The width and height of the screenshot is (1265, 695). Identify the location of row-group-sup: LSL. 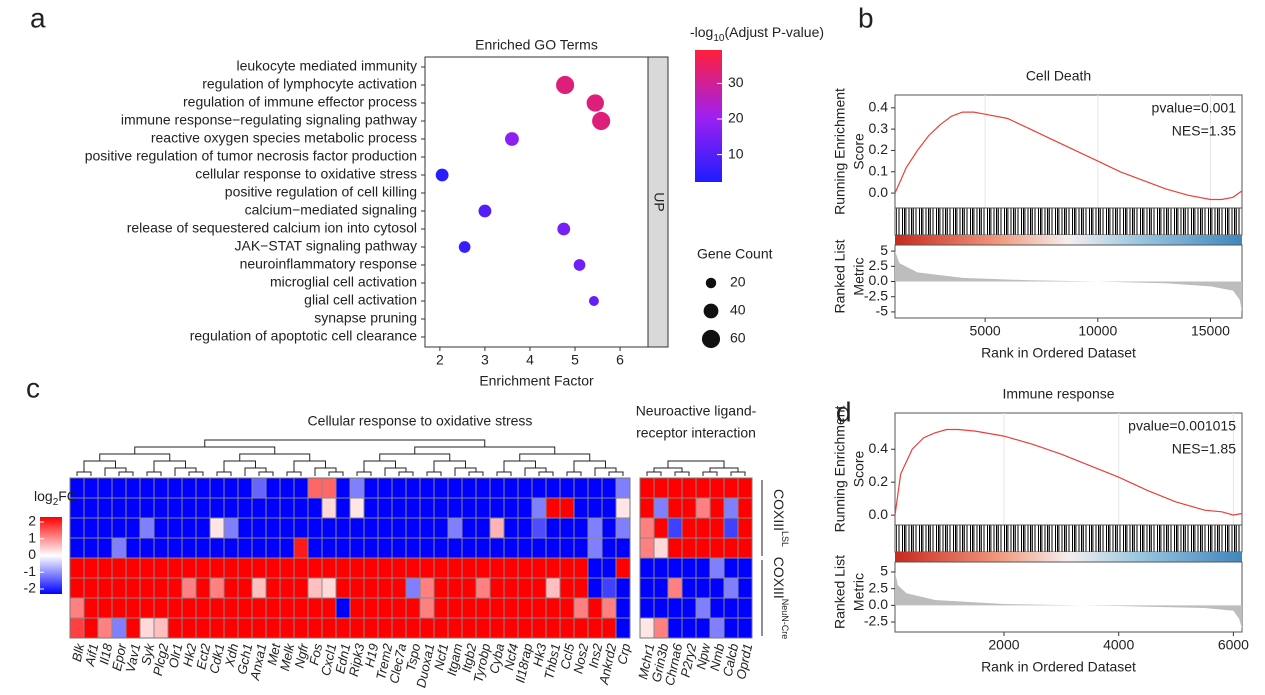
(785, 539).